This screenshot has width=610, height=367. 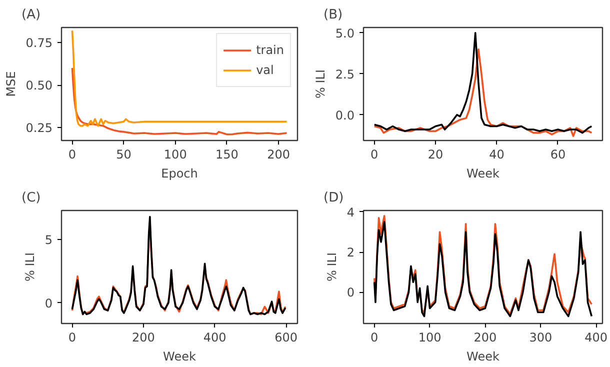 I want to click on y-tick-label: 4, so click(x=350, y=212).